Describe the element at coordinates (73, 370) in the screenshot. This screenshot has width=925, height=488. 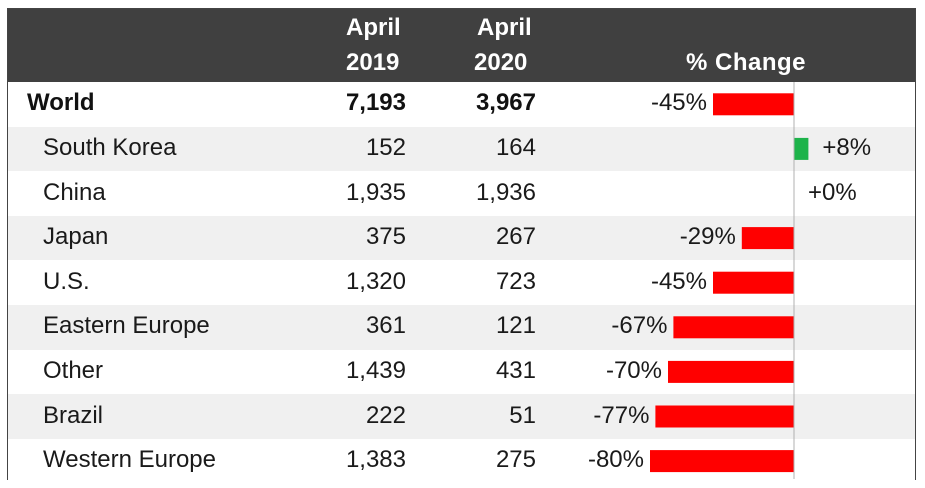
I see `country-label: Other` at that location.